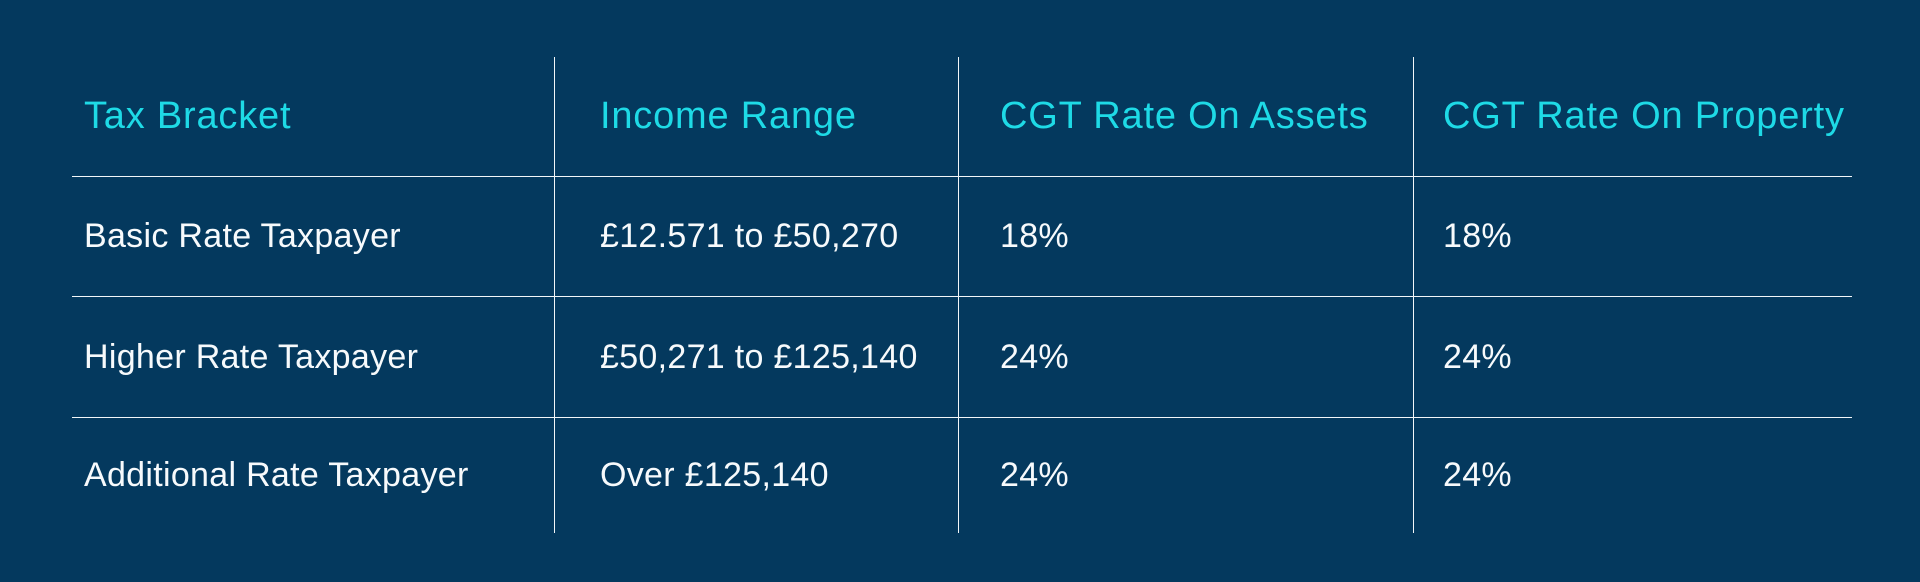 Image resolution: width=1920 pixels, height=582 pixels. I want to click on column-header-cgt-rate-assets: CGT Rate On Assets, so click(1186, 117).